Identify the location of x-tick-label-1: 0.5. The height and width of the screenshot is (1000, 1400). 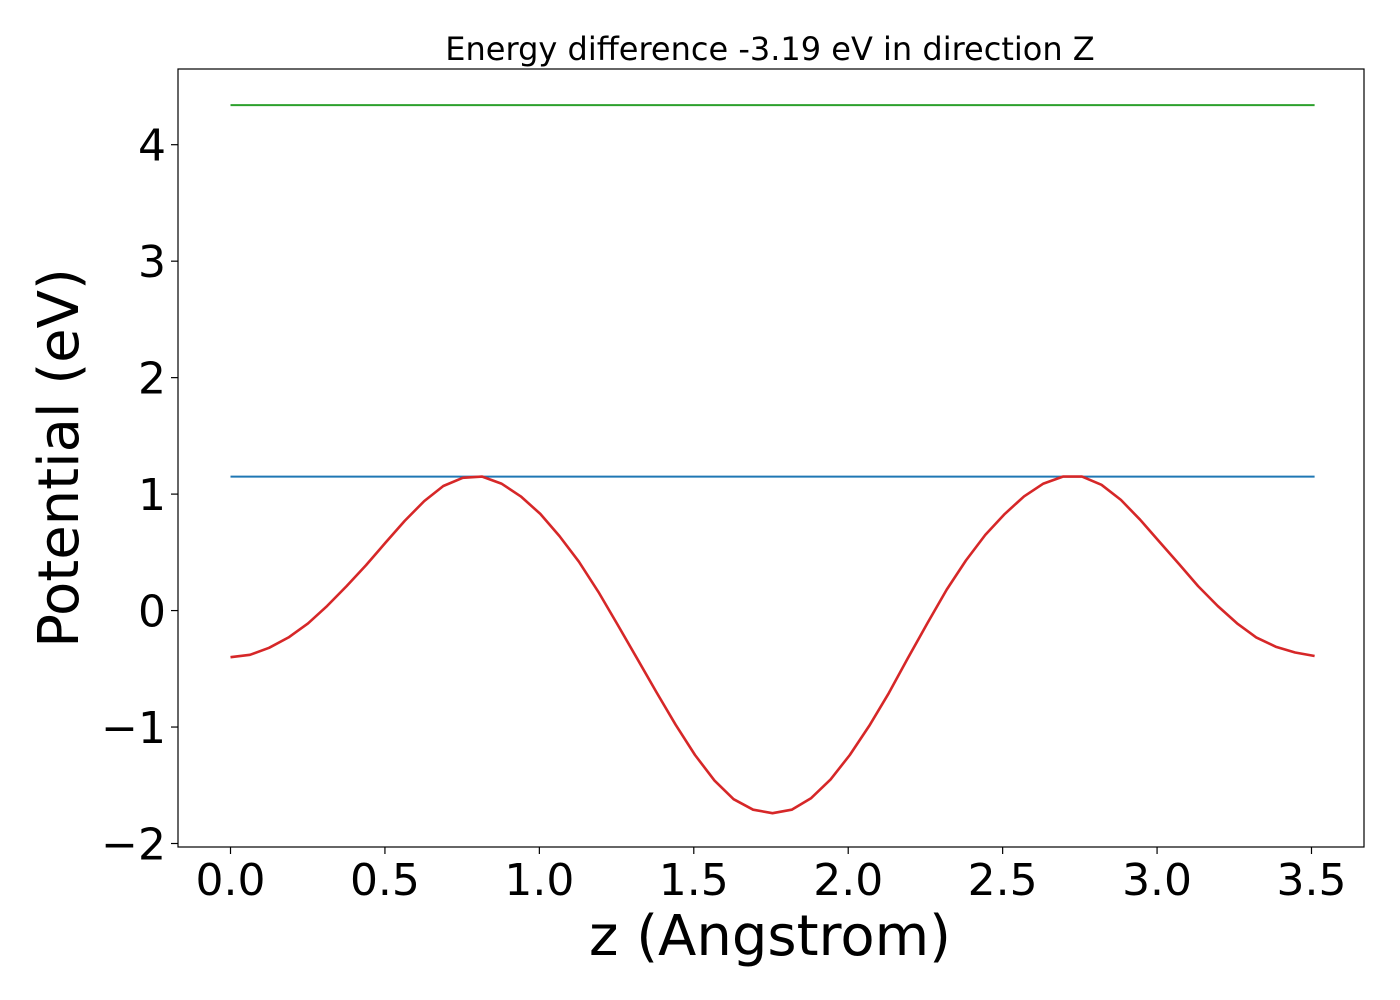
(385, 880).